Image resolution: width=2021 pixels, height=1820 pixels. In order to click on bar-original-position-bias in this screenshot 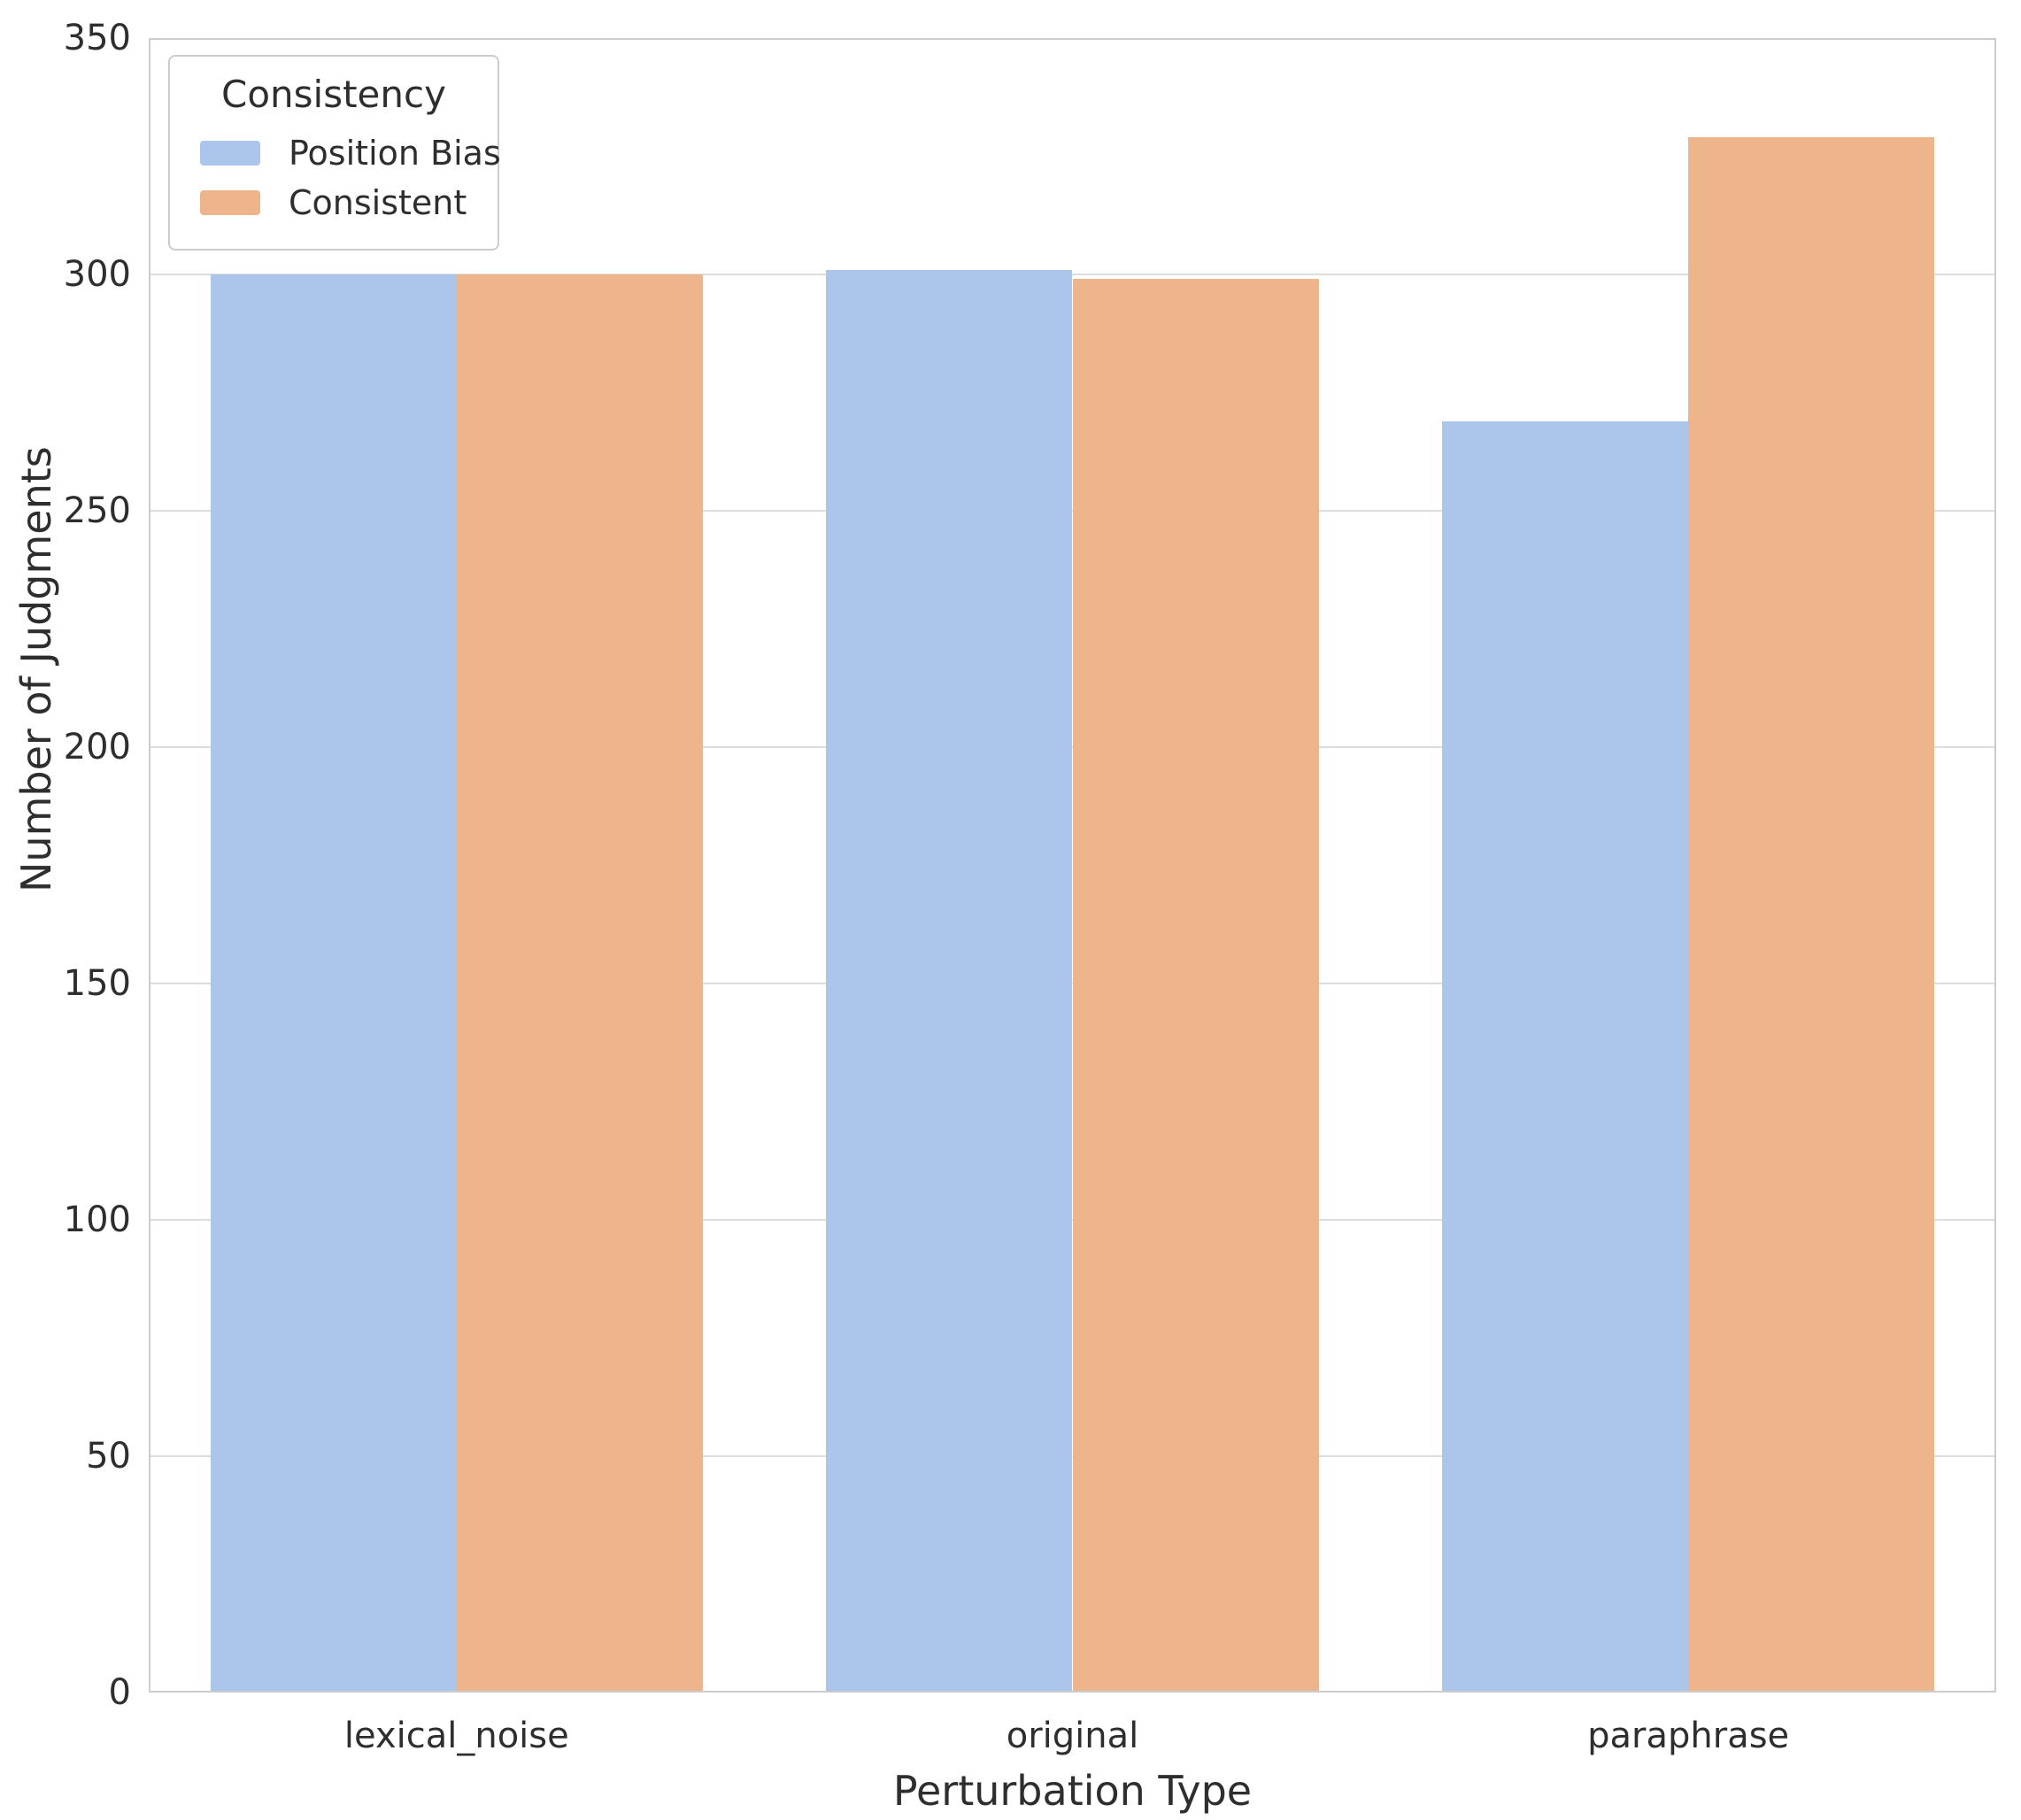, I will do `click(949, 981)`.